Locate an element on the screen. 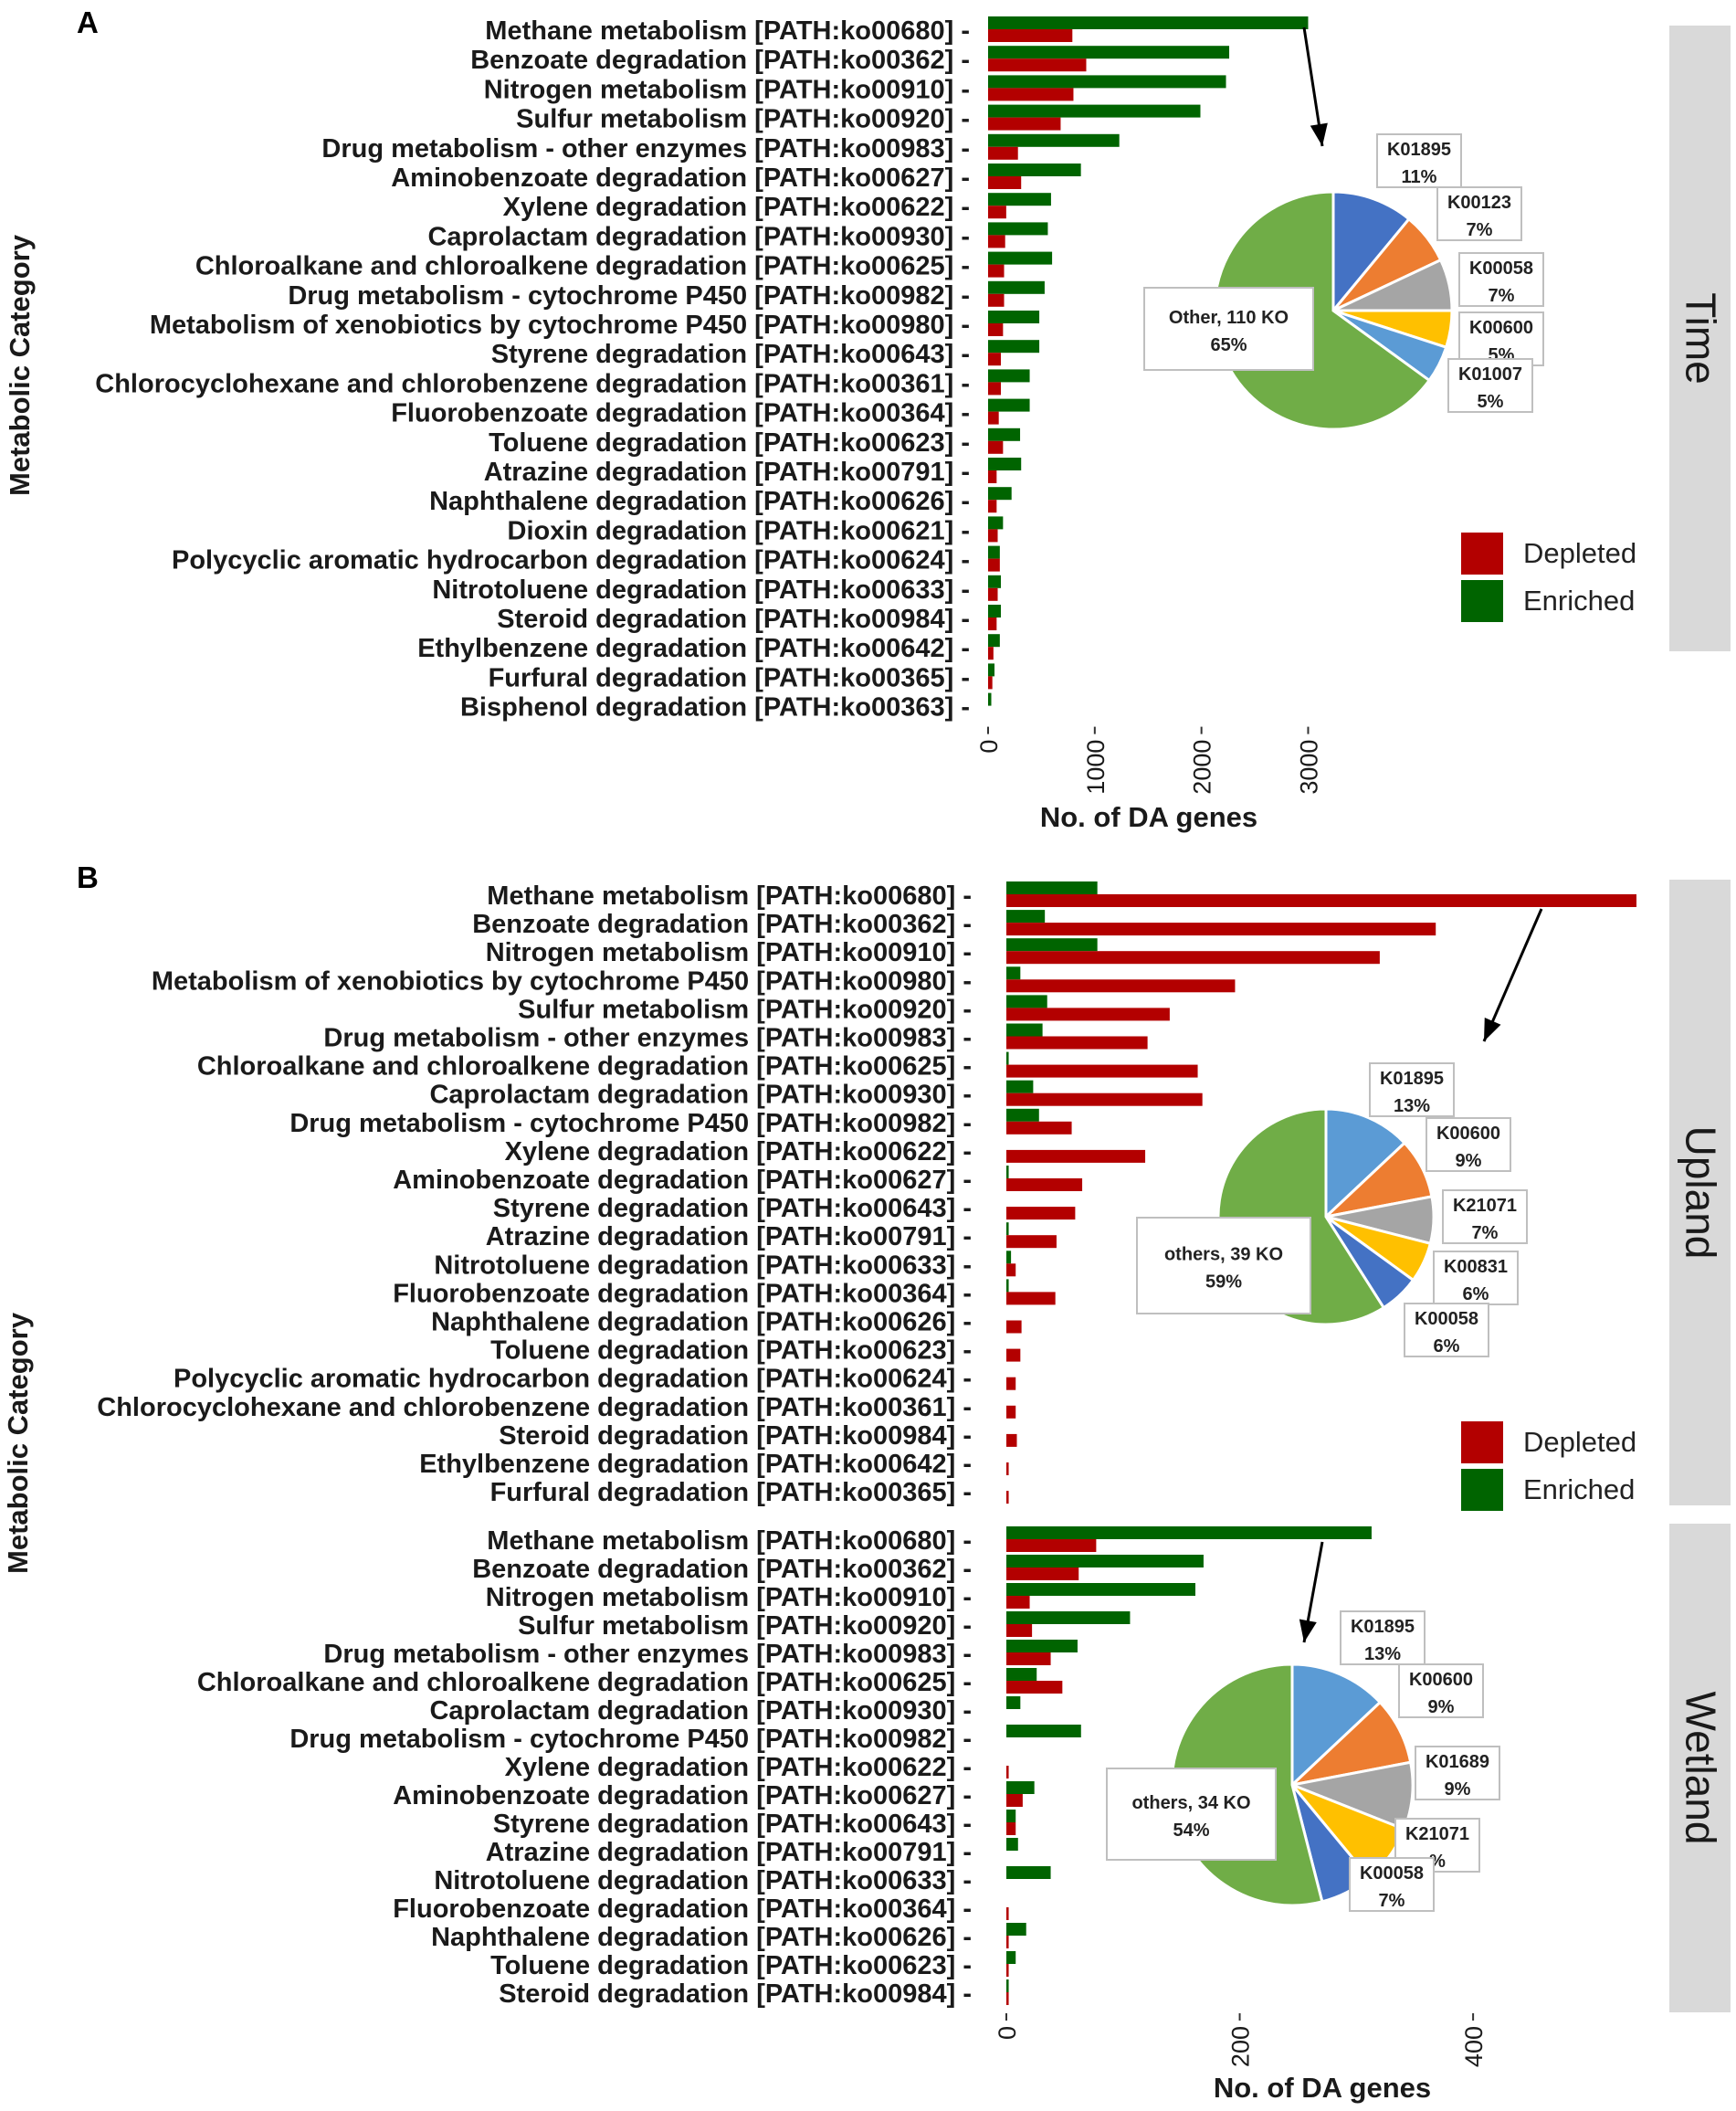  arrow-head is located at coordinates (1492, 1029).